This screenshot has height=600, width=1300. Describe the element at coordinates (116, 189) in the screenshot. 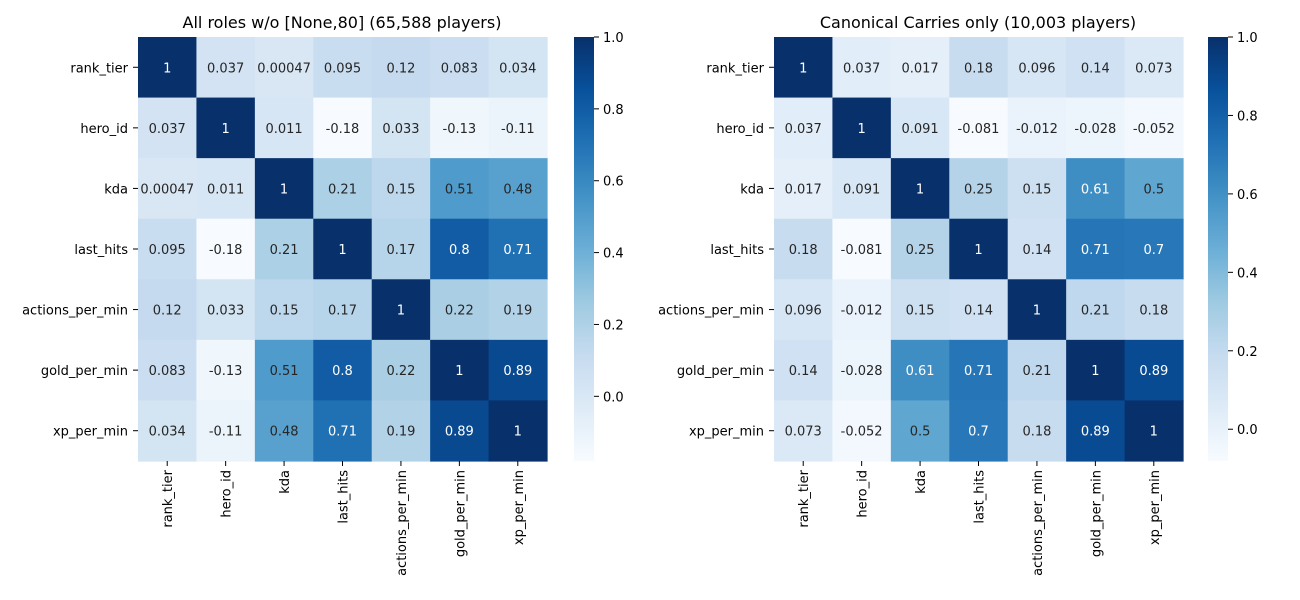

I see `row-label: kda` at that location.